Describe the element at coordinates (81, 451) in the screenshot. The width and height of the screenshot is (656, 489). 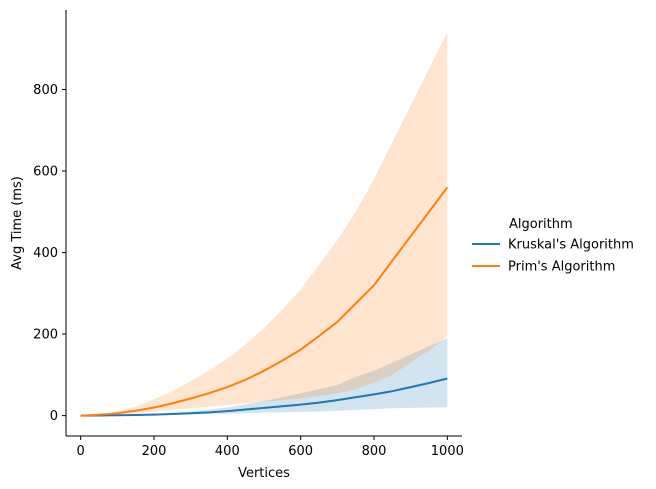
I see `x-tick-label: 0` at that location.